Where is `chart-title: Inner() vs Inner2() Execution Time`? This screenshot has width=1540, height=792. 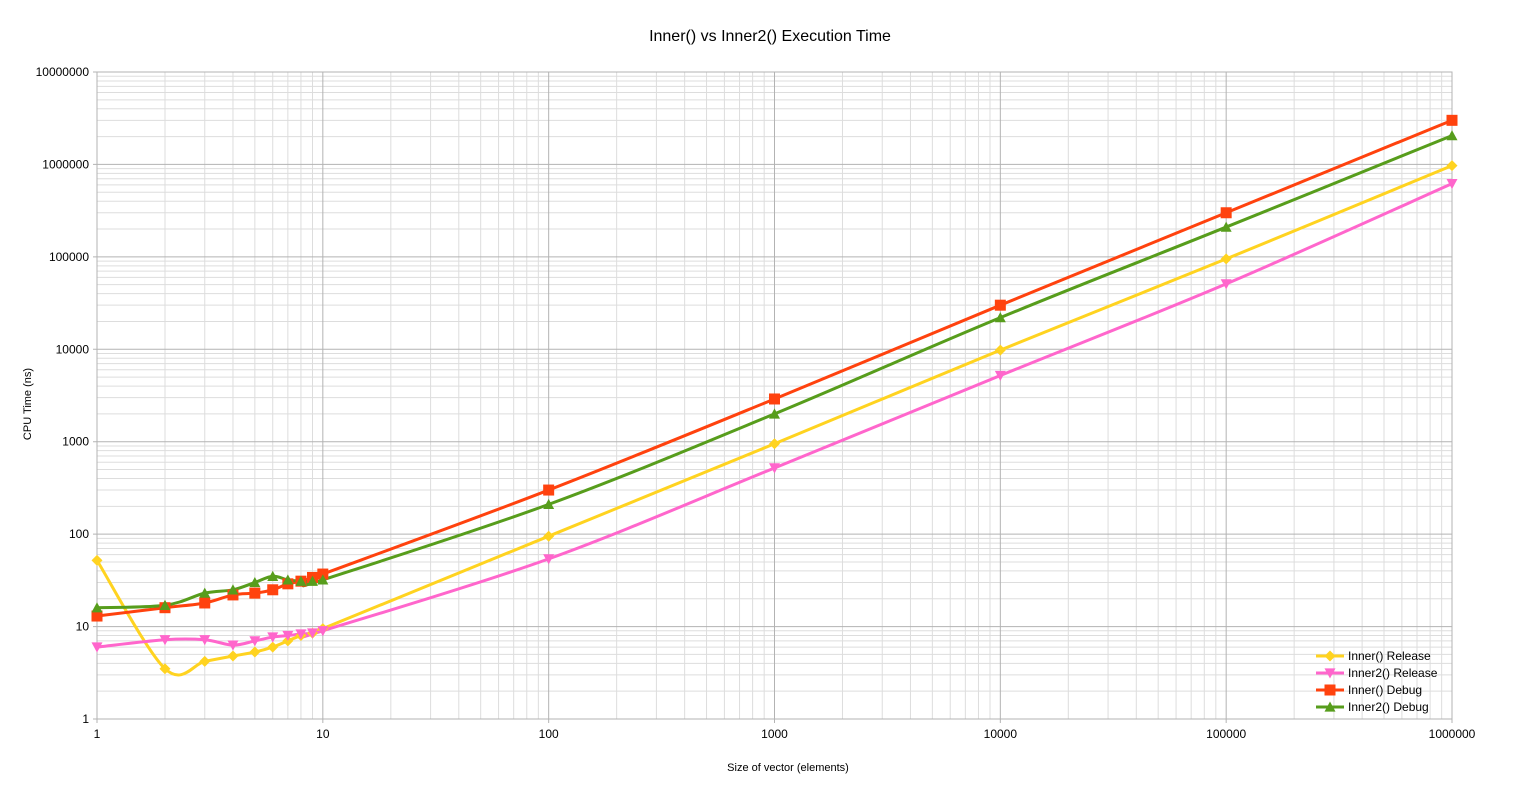 chart-title: Inner() vs Inner2() Execution Time is located at coordinates (770, 36).